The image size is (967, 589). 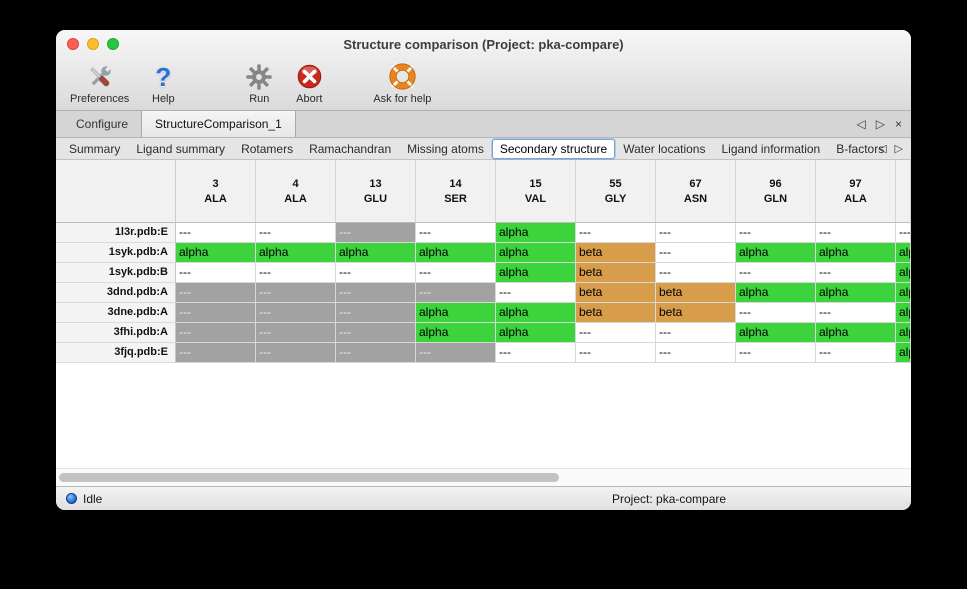 I want to click on traffic-lights, so click(x=93, y=44).